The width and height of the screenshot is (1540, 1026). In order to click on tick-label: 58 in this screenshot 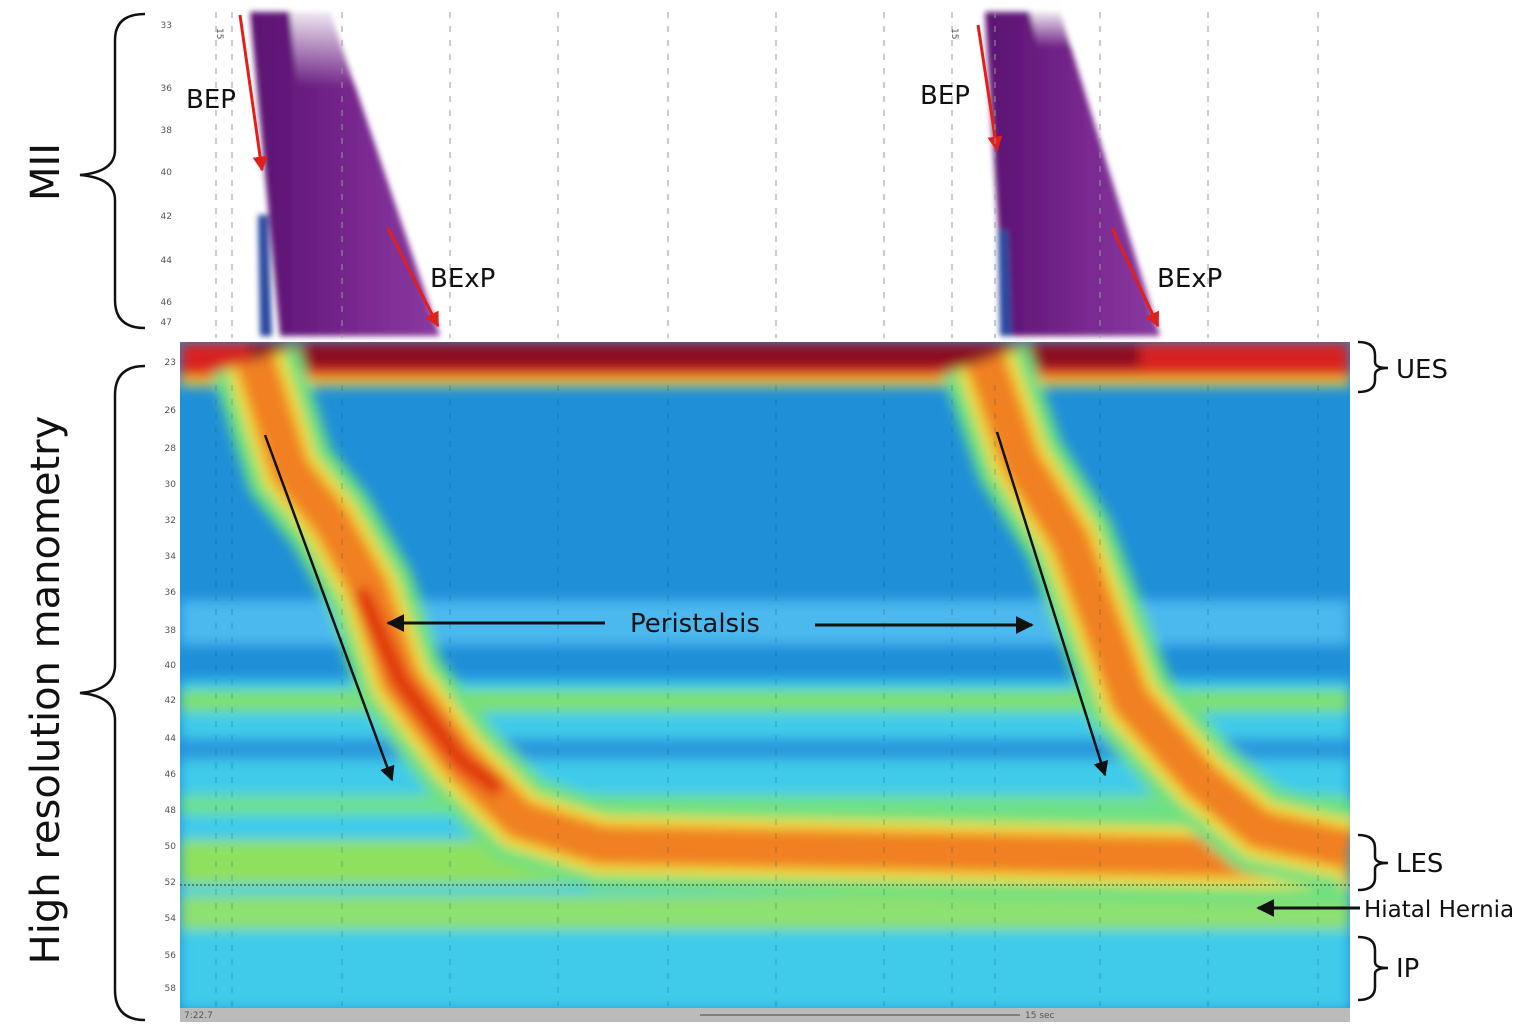, I will do `click(171, 989)`.